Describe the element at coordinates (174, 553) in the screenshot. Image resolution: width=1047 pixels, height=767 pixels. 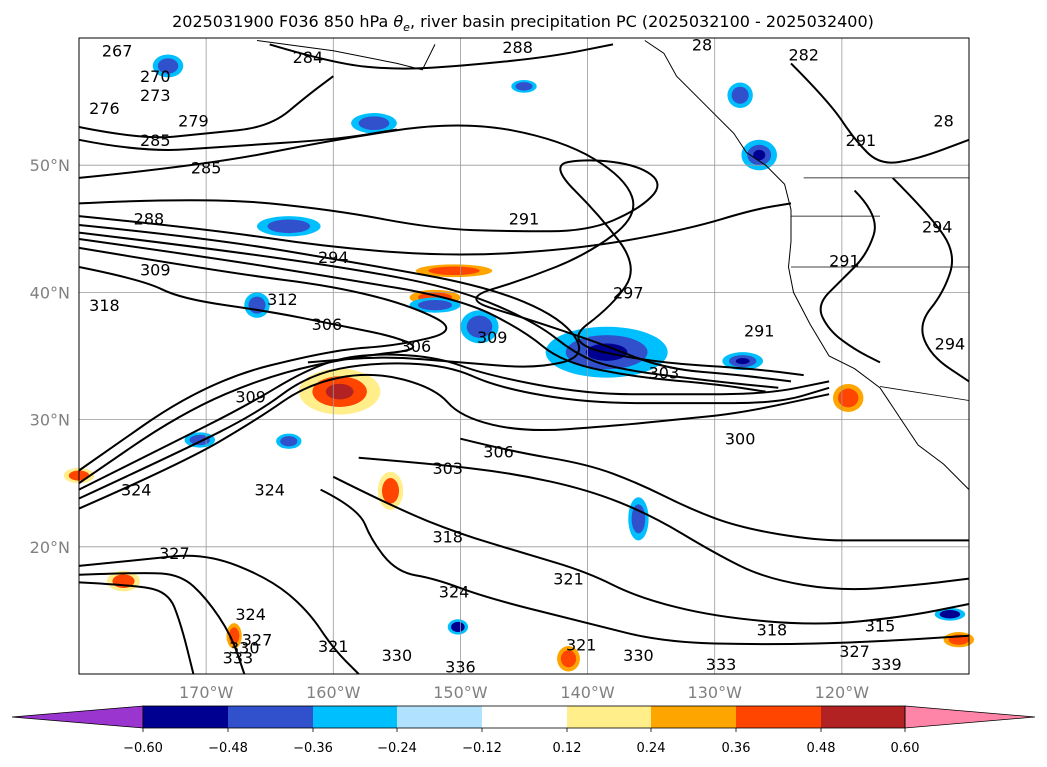
I see `contour-label: 327` at that location.